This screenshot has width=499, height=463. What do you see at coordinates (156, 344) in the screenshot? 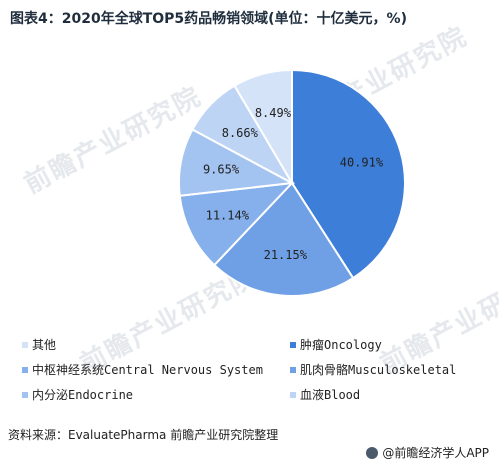
I see `legend-item: 其他` at bounding box center [156, 344].